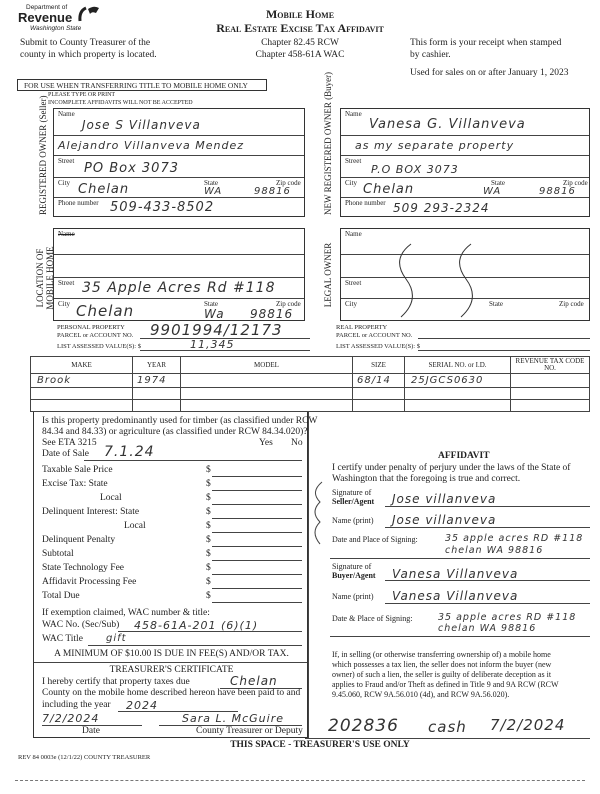 The image size is (600, 794). What do you see at coordinates (365, 203) in the screenshot?
I see `phone-label: Phone number` at bounding box center [365, 203].